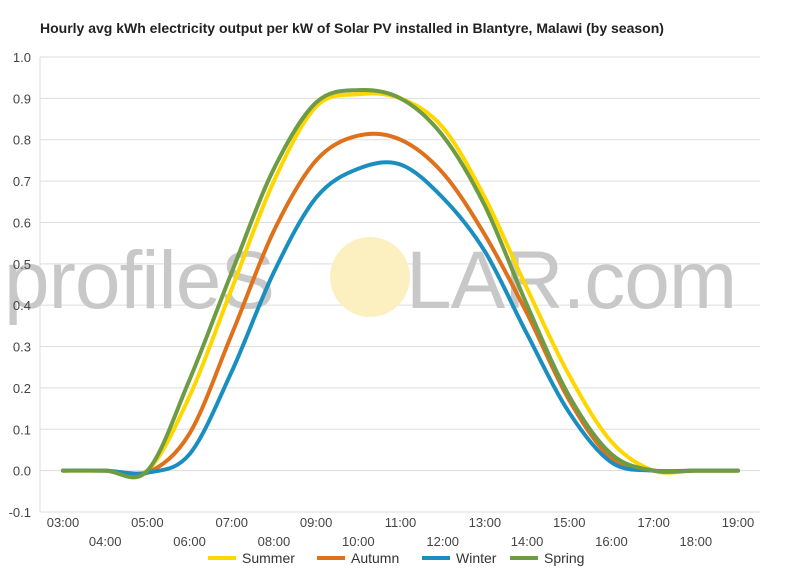  Describe the element at coordinates (147, 522) in the screenshot. I see `x-tick-label: 05:00` at that location.